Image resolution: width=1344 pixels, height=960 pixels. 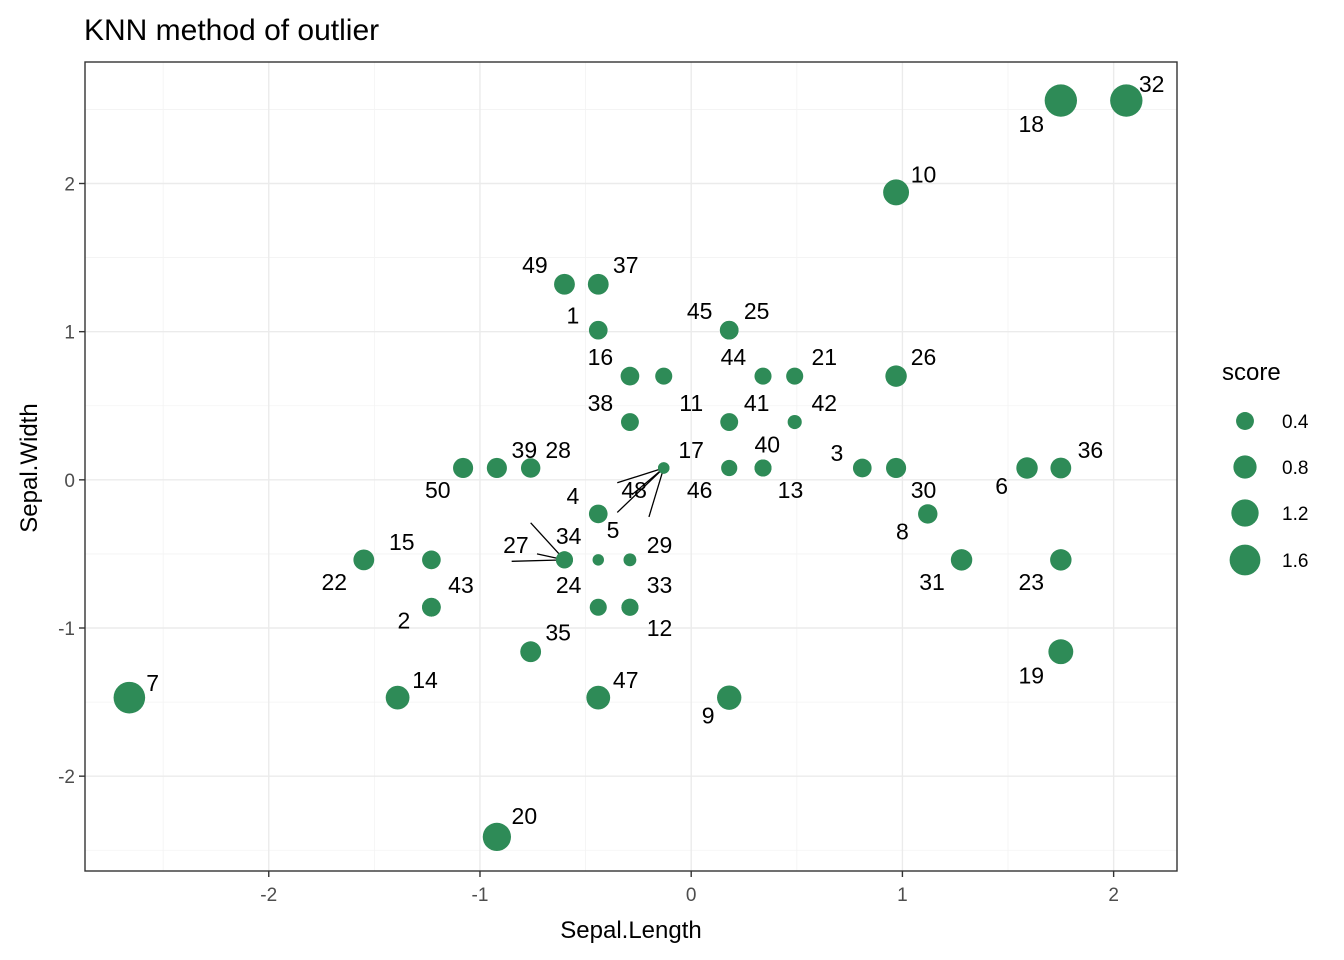 I want to click on point-label-23: 23, so click(x=1031, y=582).